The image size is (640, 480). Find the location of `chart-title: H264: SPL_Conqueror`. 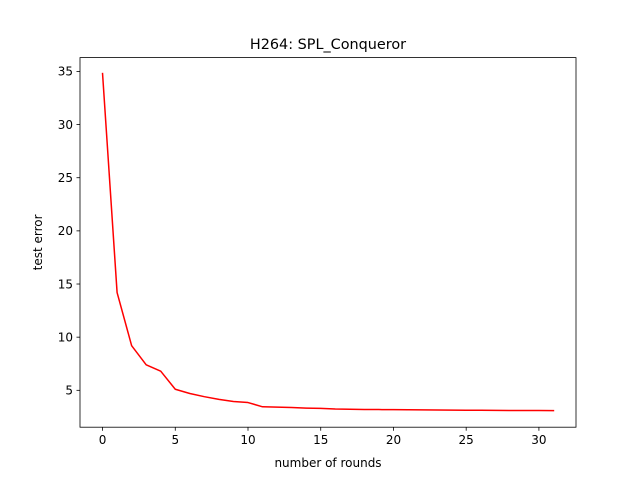

chart-title: H264: SPL_Conqueror is located at coordinates (328, 45).